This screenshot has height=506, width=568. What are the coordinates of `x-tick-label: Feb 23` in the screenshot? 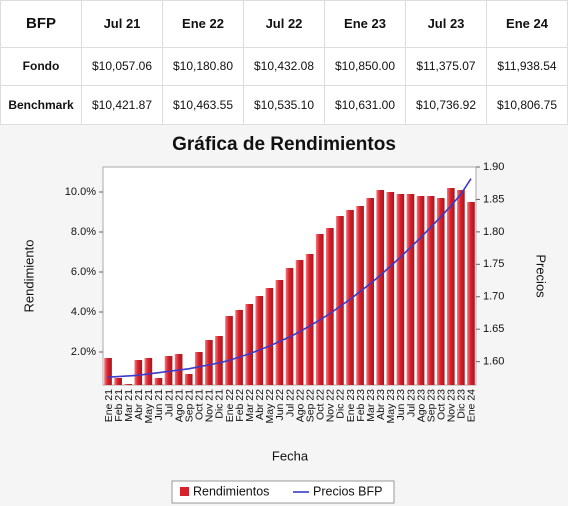 It's located at (361, 405).